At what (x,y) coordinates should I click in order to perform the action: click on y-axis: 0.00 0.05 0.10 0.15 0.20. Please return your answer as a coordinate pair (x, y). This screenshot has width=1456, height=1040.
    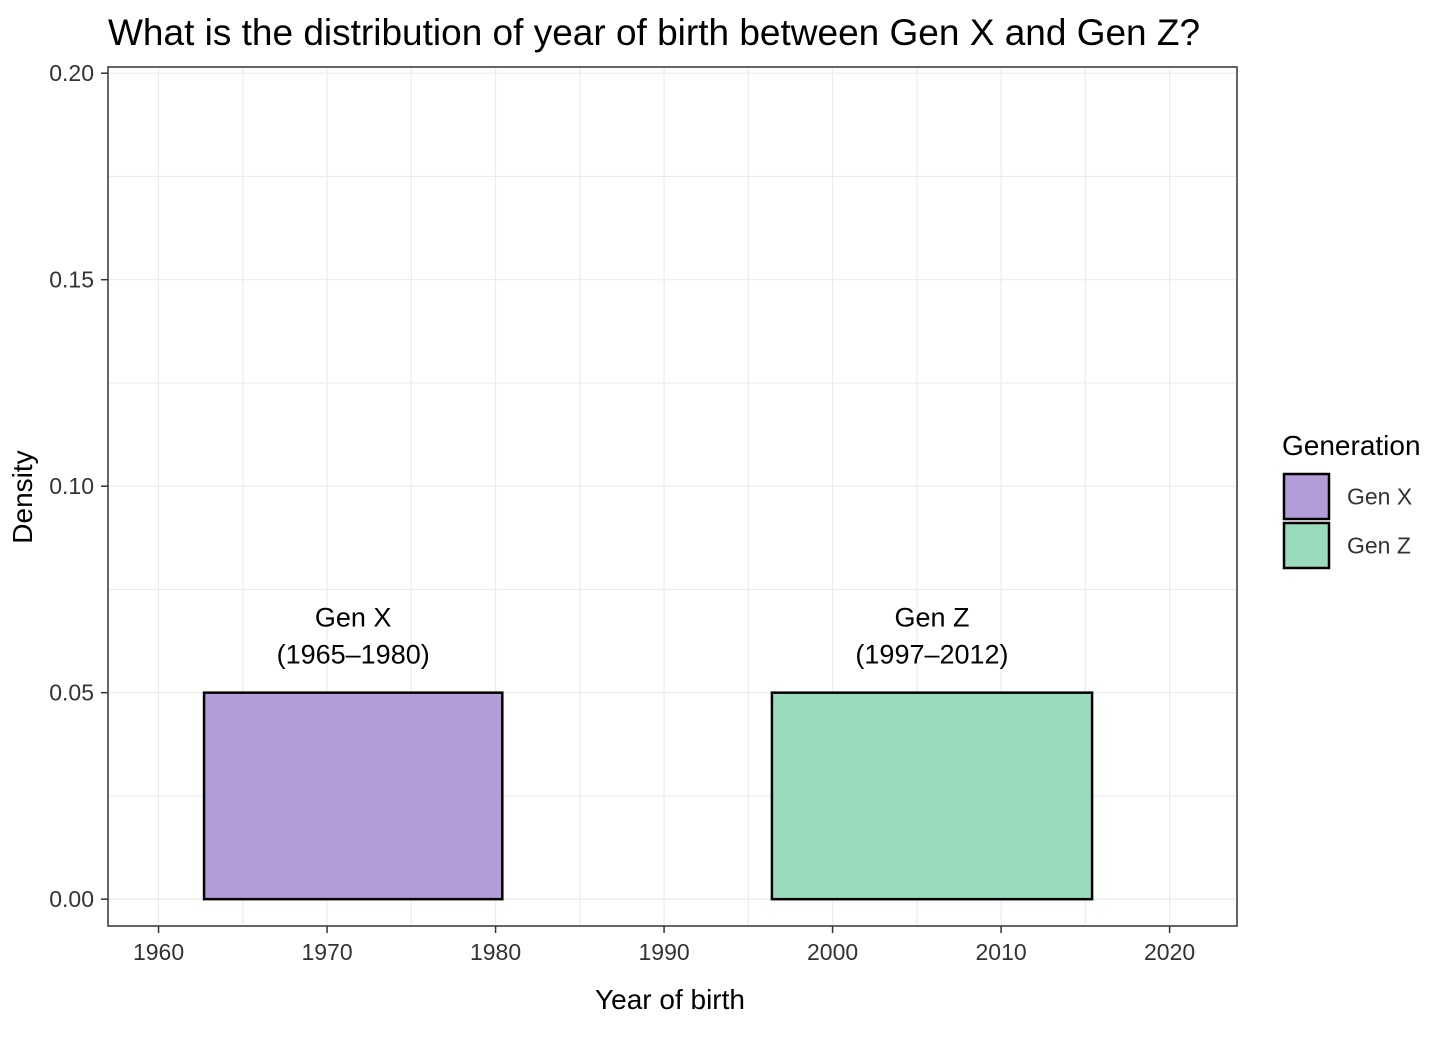
    Looking at the image, I should click on (78, 486).